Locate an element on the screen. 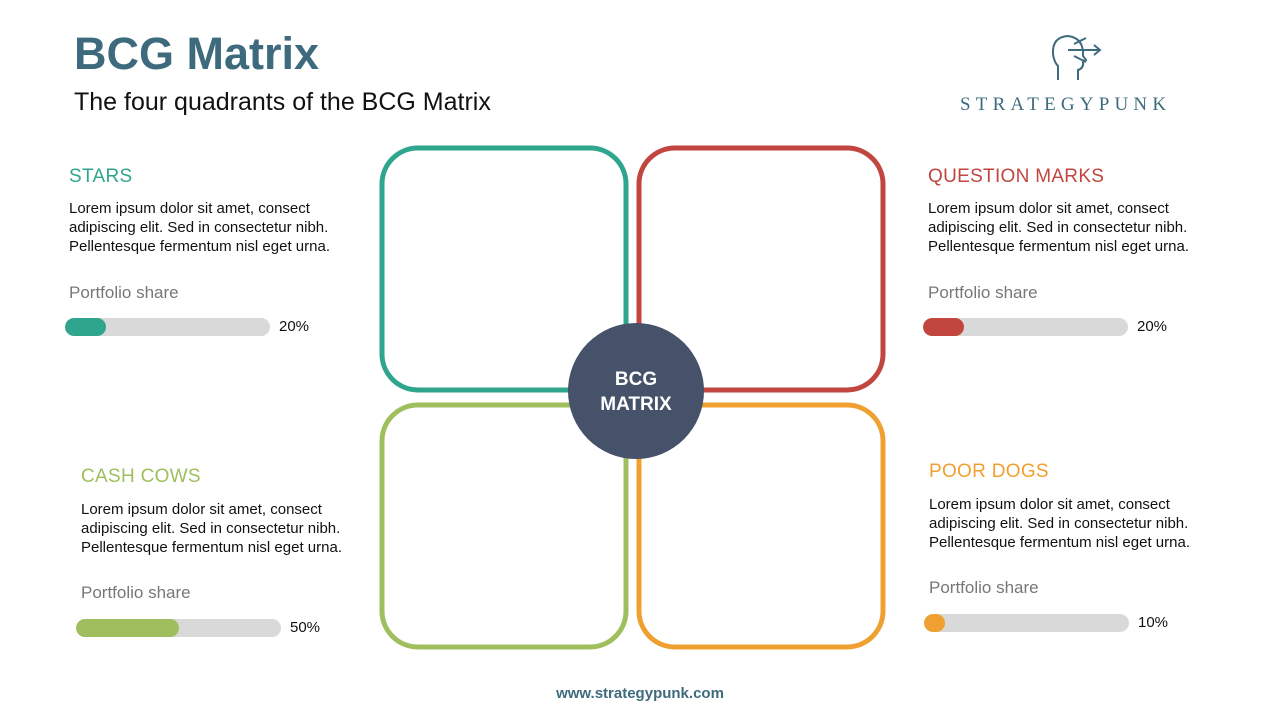 This screenshot has height=720, width=1280. quadrant-title: POOR DOGS is located at coordinates (989, 471).